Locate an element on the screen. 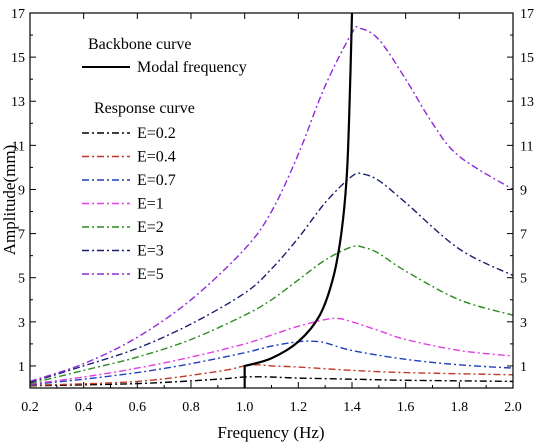  y-tick-label-right: 5 is located at coordinates (523, 279).